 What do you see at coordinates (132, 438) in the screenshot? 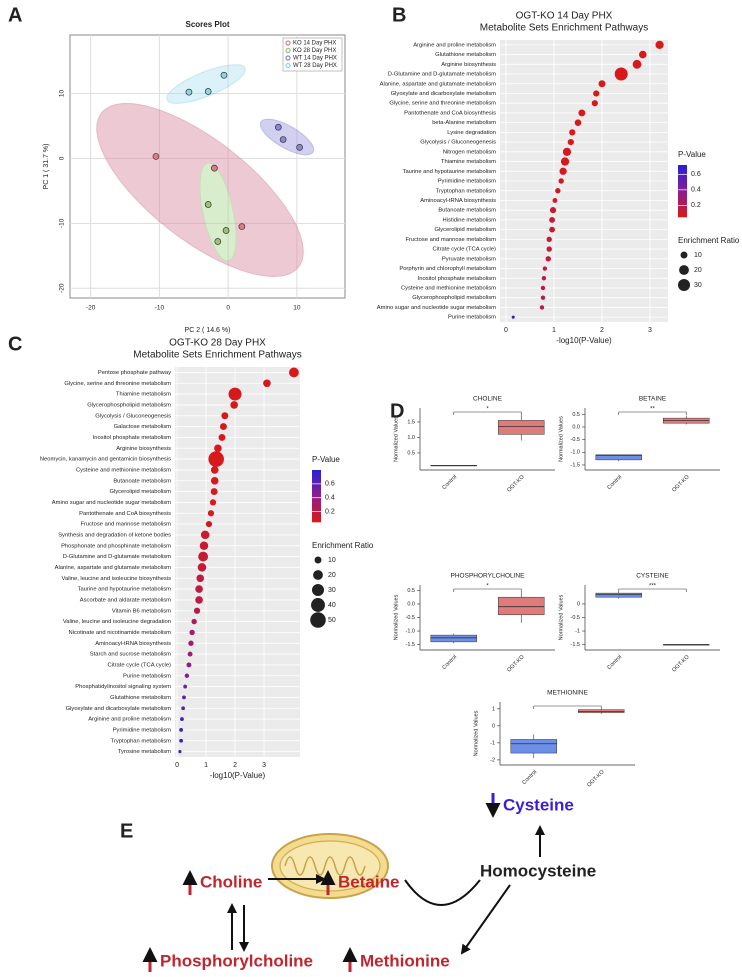
I see `category-label: Inositol phosphate metabolism` at bounding box center [132, 438].